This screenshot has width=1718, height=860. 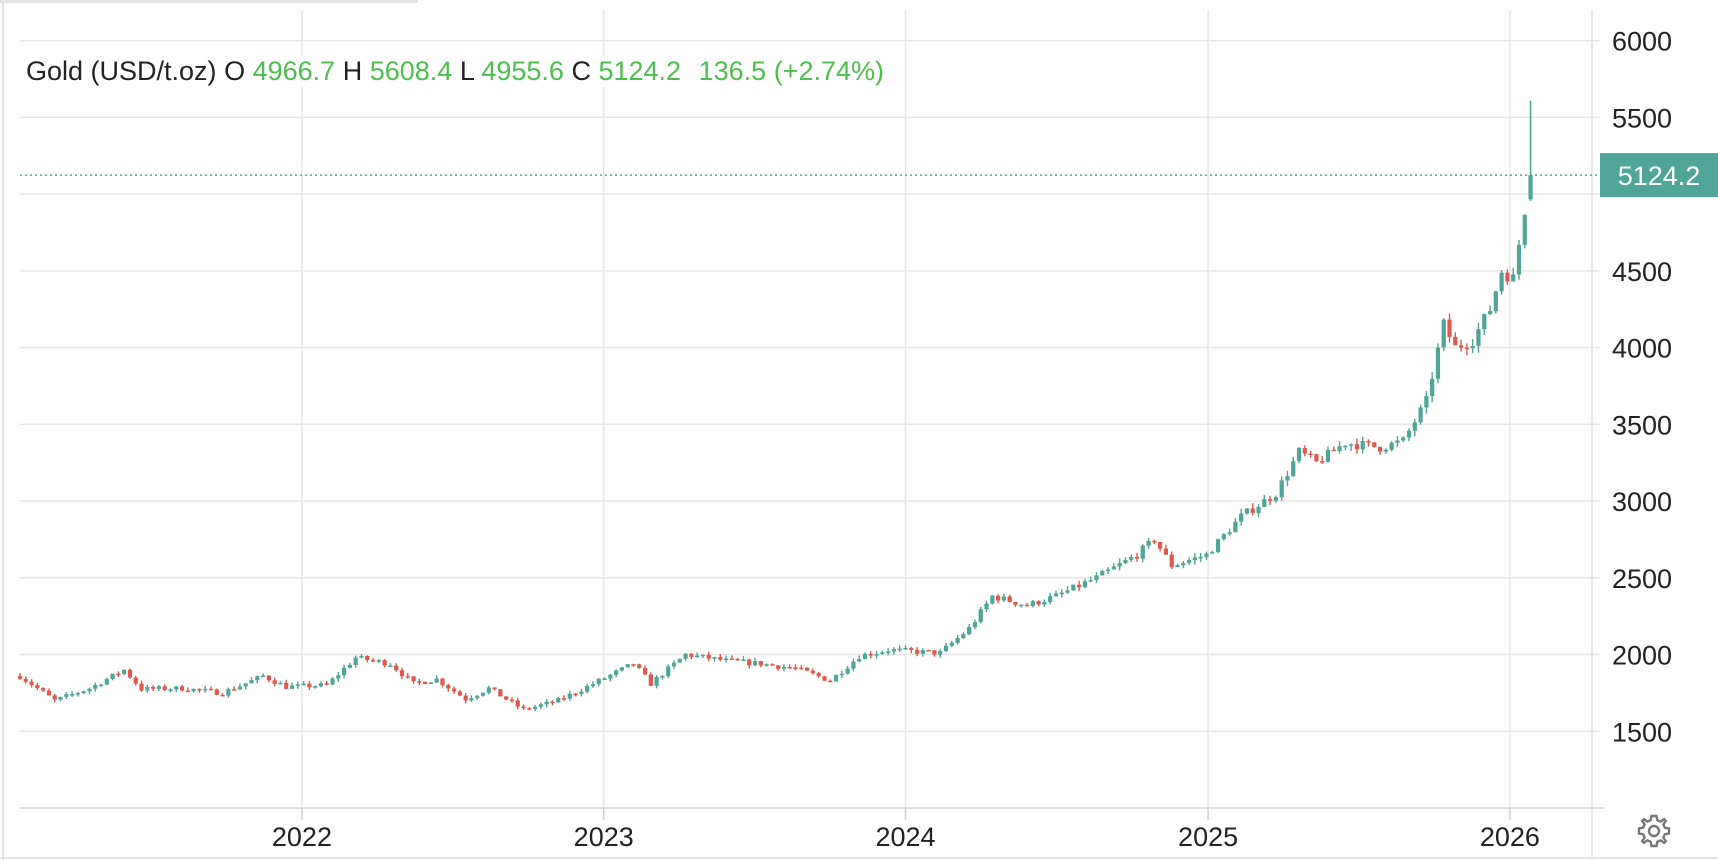 I want to click on price-tag-box, so click(x=1659, y=175).